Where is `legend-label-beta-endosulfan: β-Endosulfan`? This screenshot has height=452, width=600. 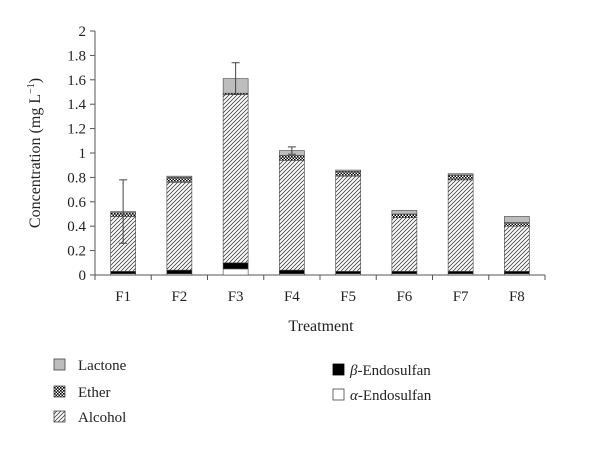
legend-label-beta-endosulfan: β-Endosulfan is located at coordinates (390, 371).